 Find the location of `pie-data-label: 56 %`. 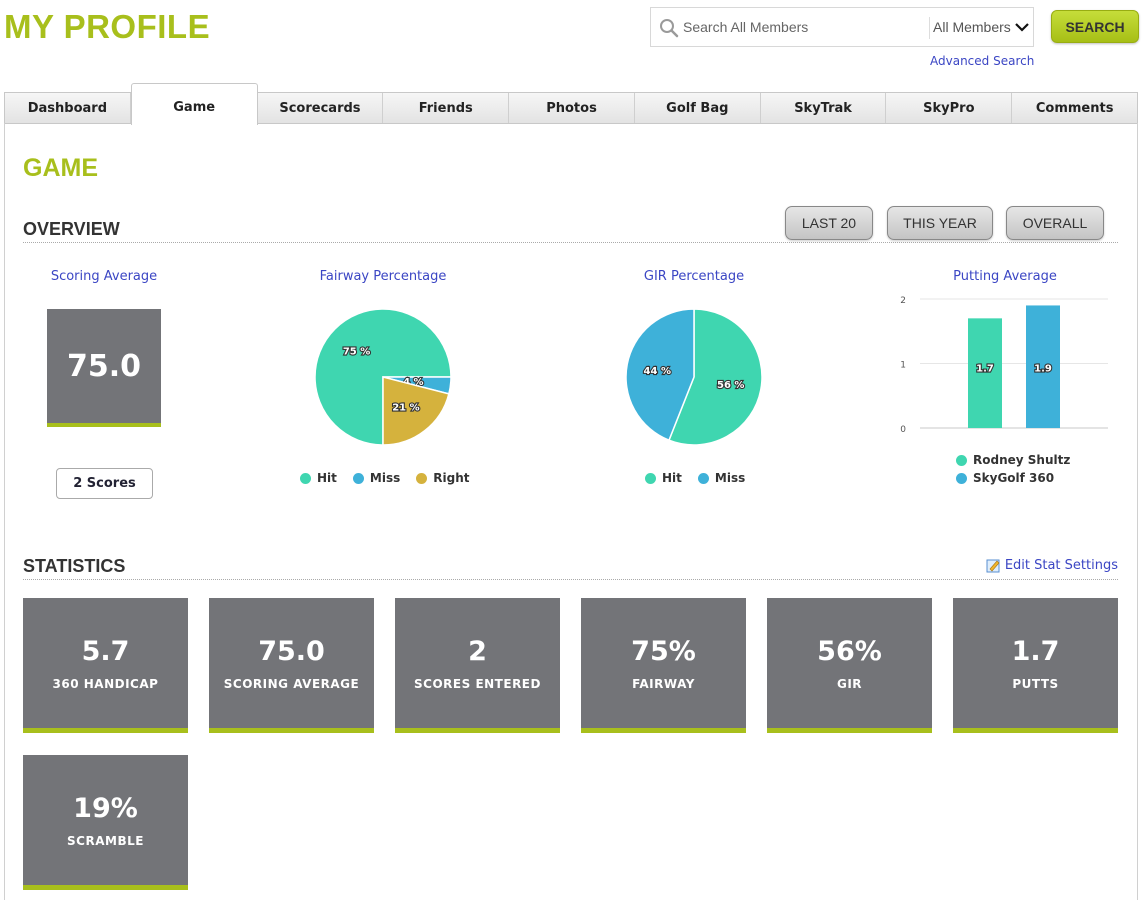

pie-data-label: 56 % is located at coordinates (730, 385).